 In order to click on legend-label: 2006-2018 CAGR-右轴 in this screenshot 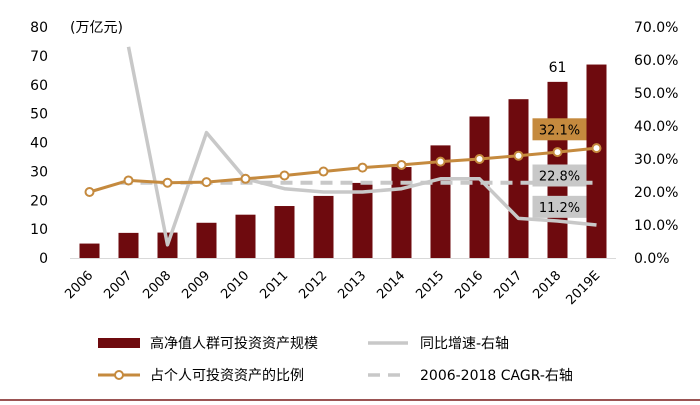, I will do `click(496, 376)`.